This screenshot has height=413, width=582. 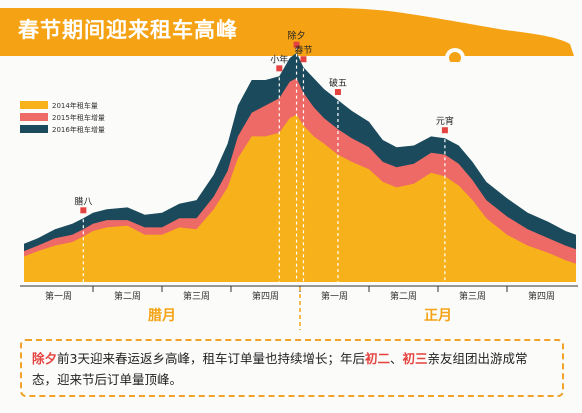 What do you see at coordinates (297, 36) in the screenshot?
I see `event-label-3: 除夕` at bounding box center [297, 36].